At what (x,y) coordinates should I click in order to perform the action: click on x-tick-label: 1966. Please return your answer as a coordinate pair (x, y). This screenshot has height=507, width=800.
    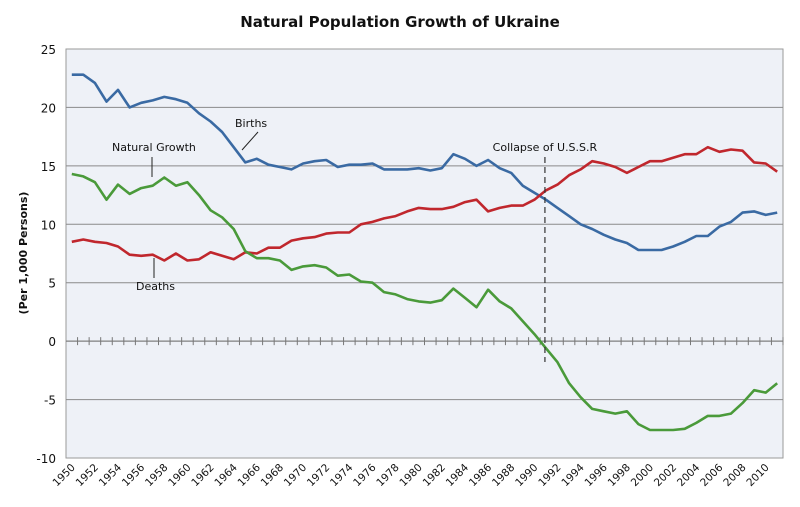
    Looking at the image, I should click on (250, 475).